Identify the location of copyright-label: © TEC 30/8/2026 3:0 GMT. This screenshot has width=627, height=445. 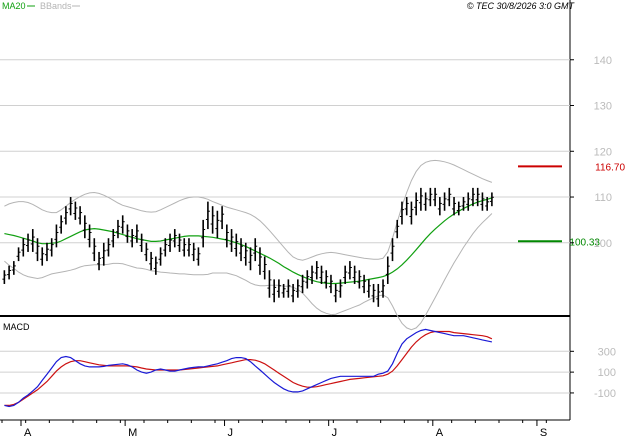
(521, 6).